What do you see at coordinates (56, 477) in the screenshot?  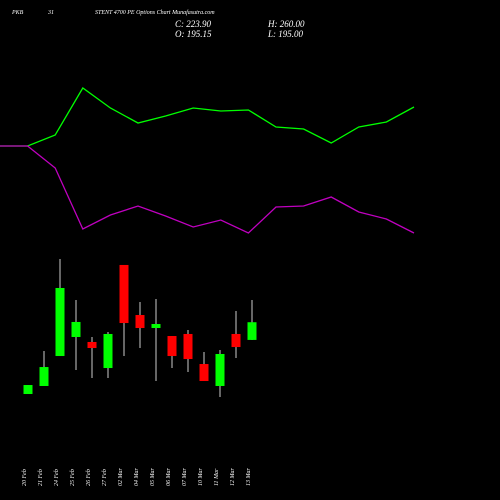 I see `x-tick-label: 24 Feb` at bounding box center [56, 477].